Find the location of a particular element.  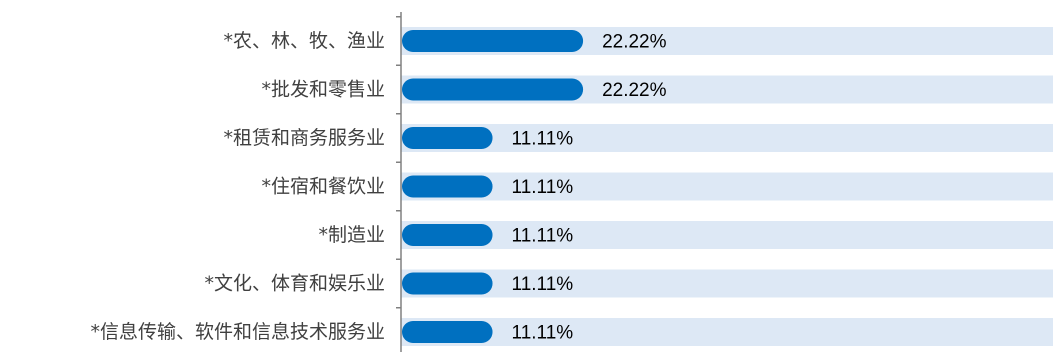

category-label: *制造业 is located at coordinates (351, 235).